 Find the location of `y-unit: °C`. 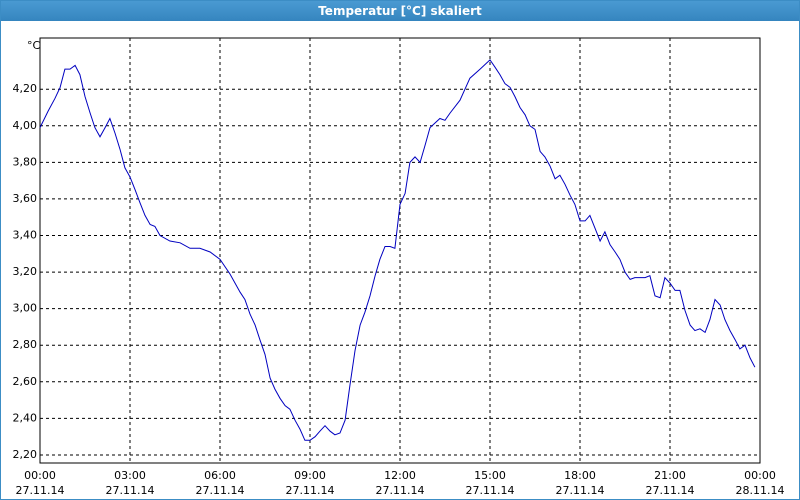

y-unit: °C is located at coordinates (34, 45).